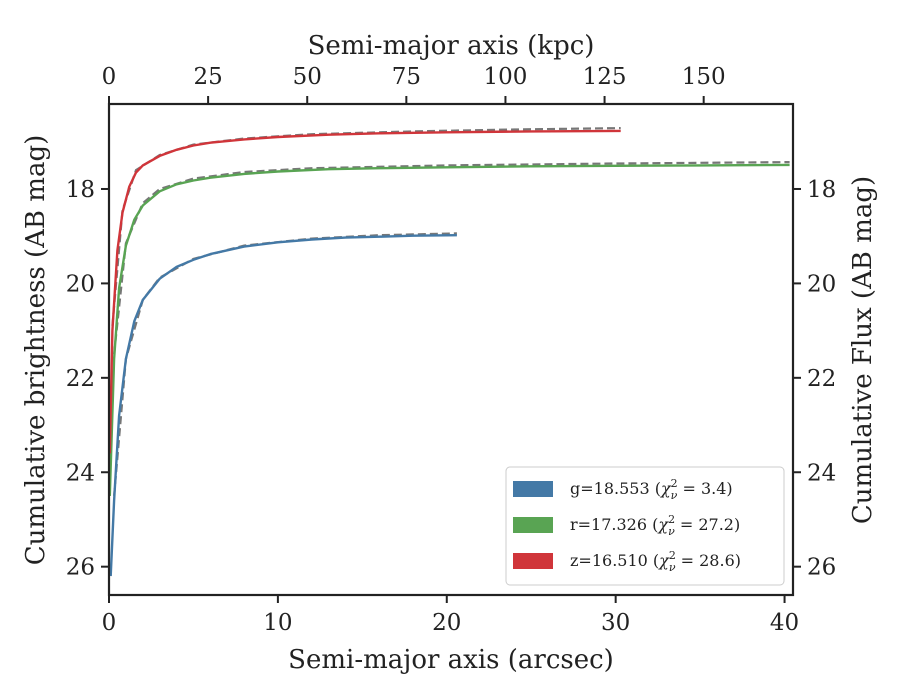  Describe the element at coordinates (80, 284) in the screenshot. I see `y-tick-label: 20` at that location.